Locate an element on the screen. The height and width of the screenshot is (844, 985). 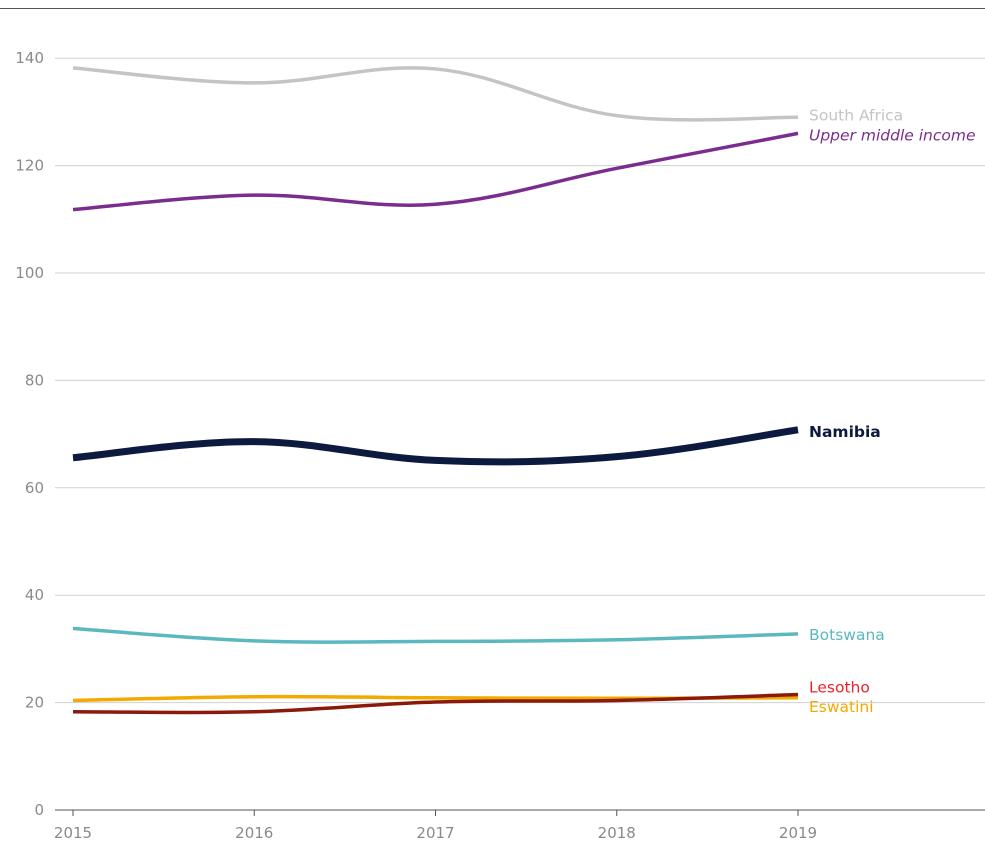
series-label-botswana: Botswana is located at coordinates (847, 635).